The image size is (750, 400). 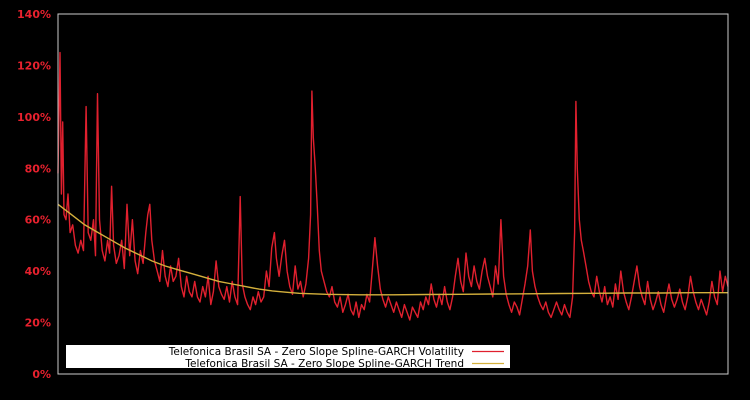 I want to click on y-tick-label: 100%, so click(x=34, y=117).